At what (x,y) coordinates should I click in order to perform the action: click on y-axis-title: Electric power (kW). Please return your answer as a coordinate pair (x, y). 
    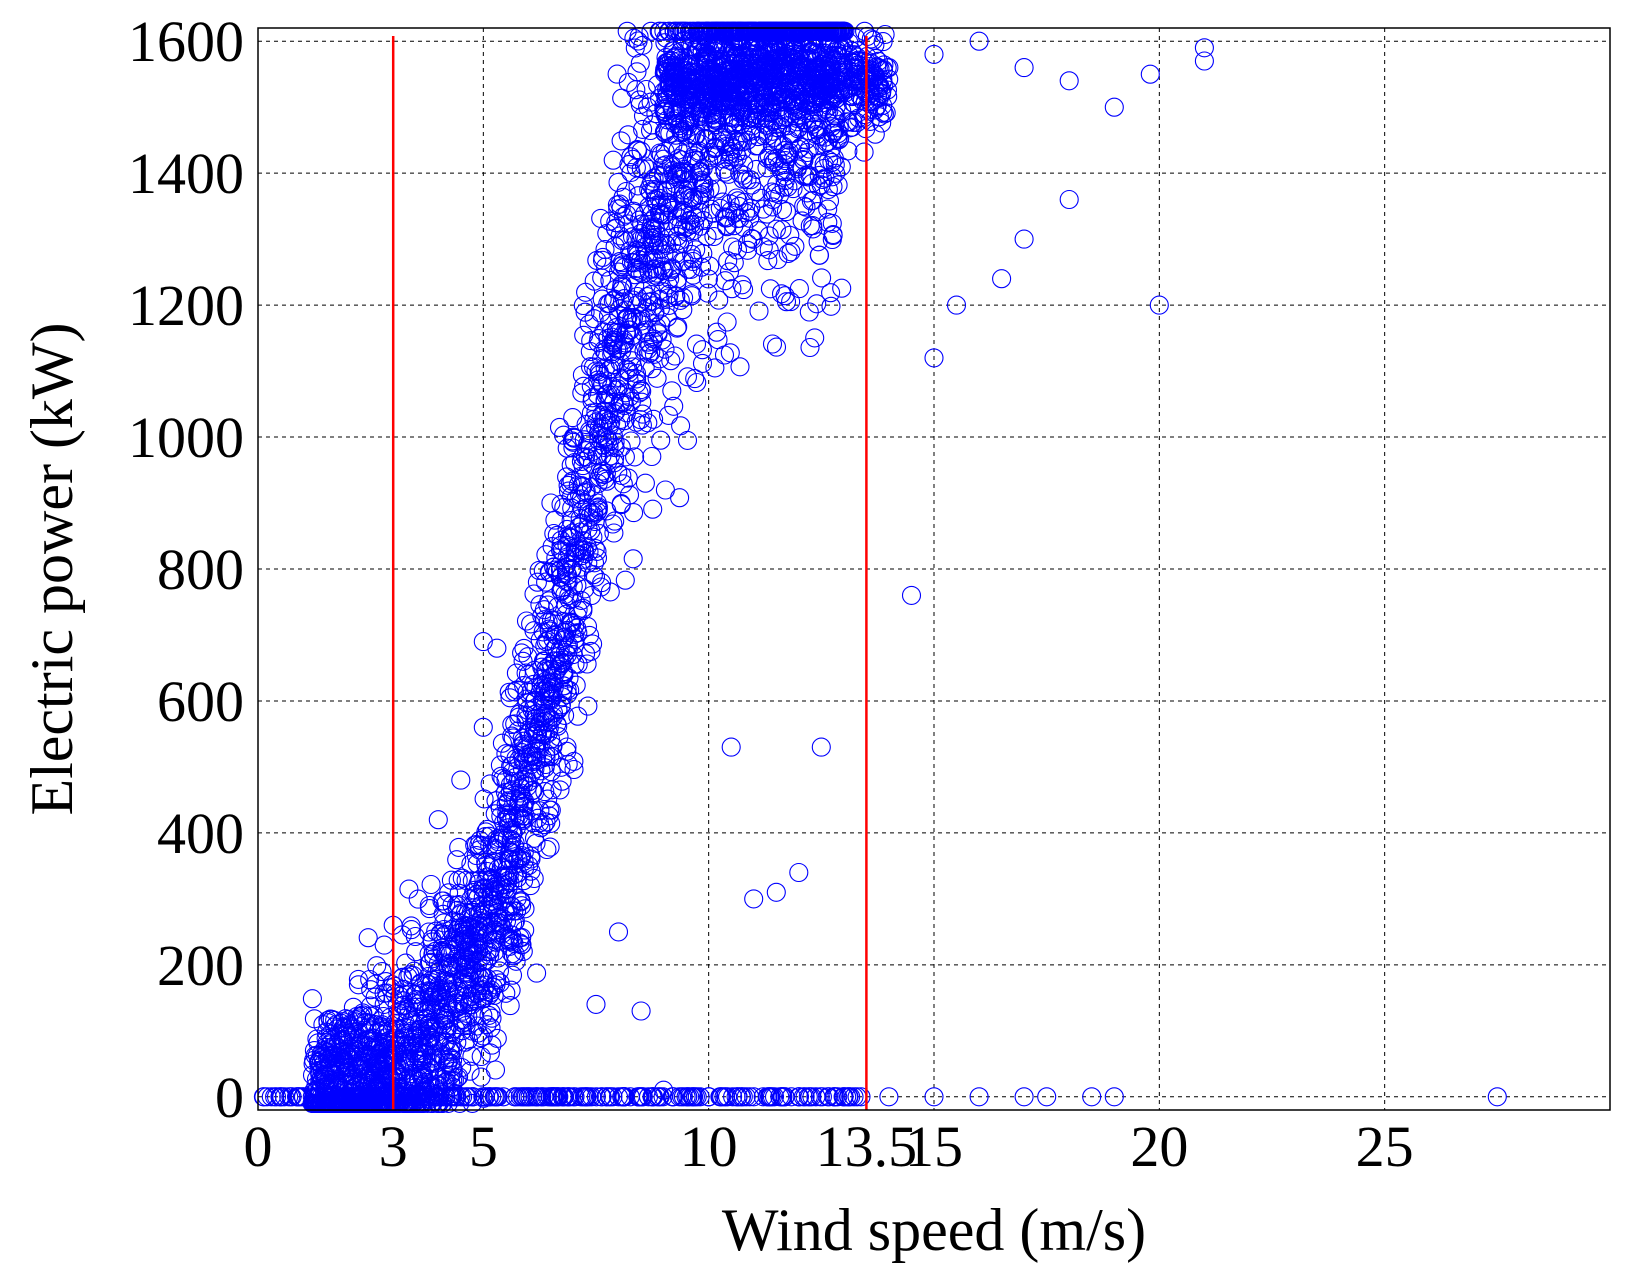
    Looking at the image, I should click on (52, 568).